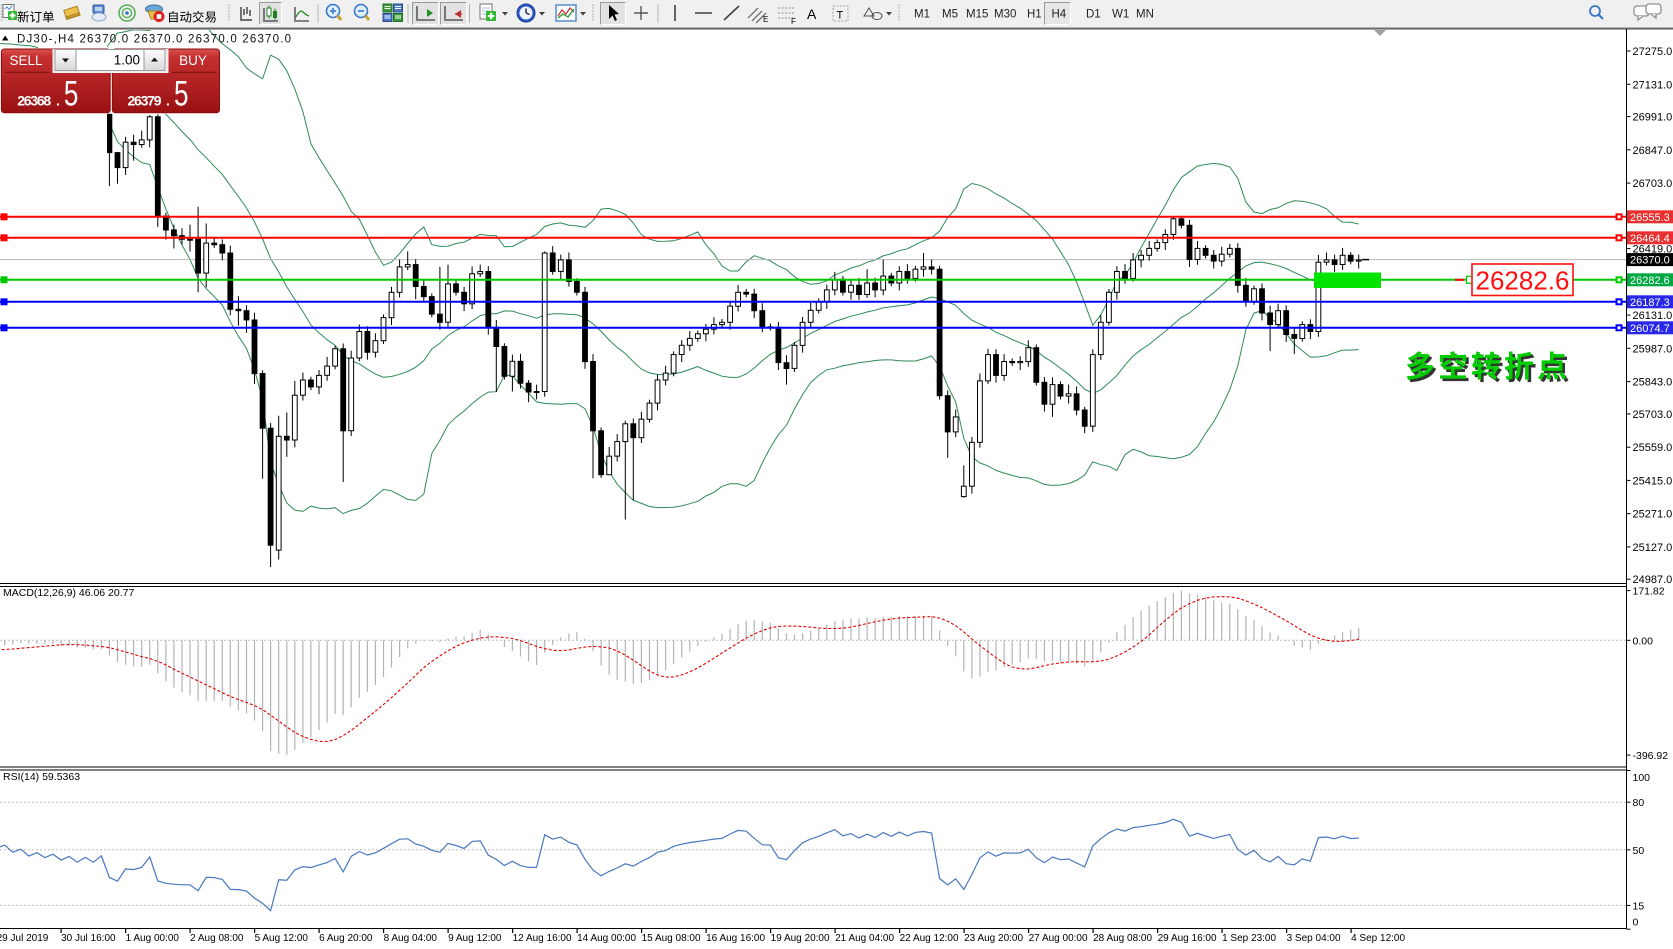  I want to click on svg-text: A, so click(812, 14).